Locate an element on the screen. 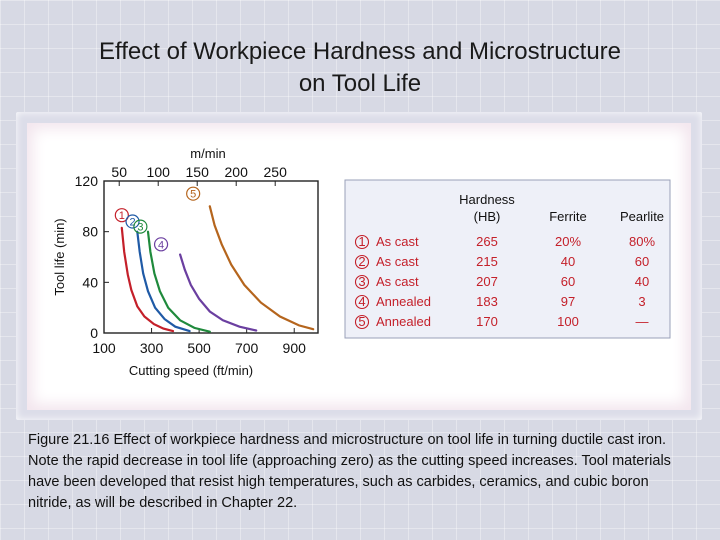  legend-row-pearlite: — is located at coordinates (642, 321).